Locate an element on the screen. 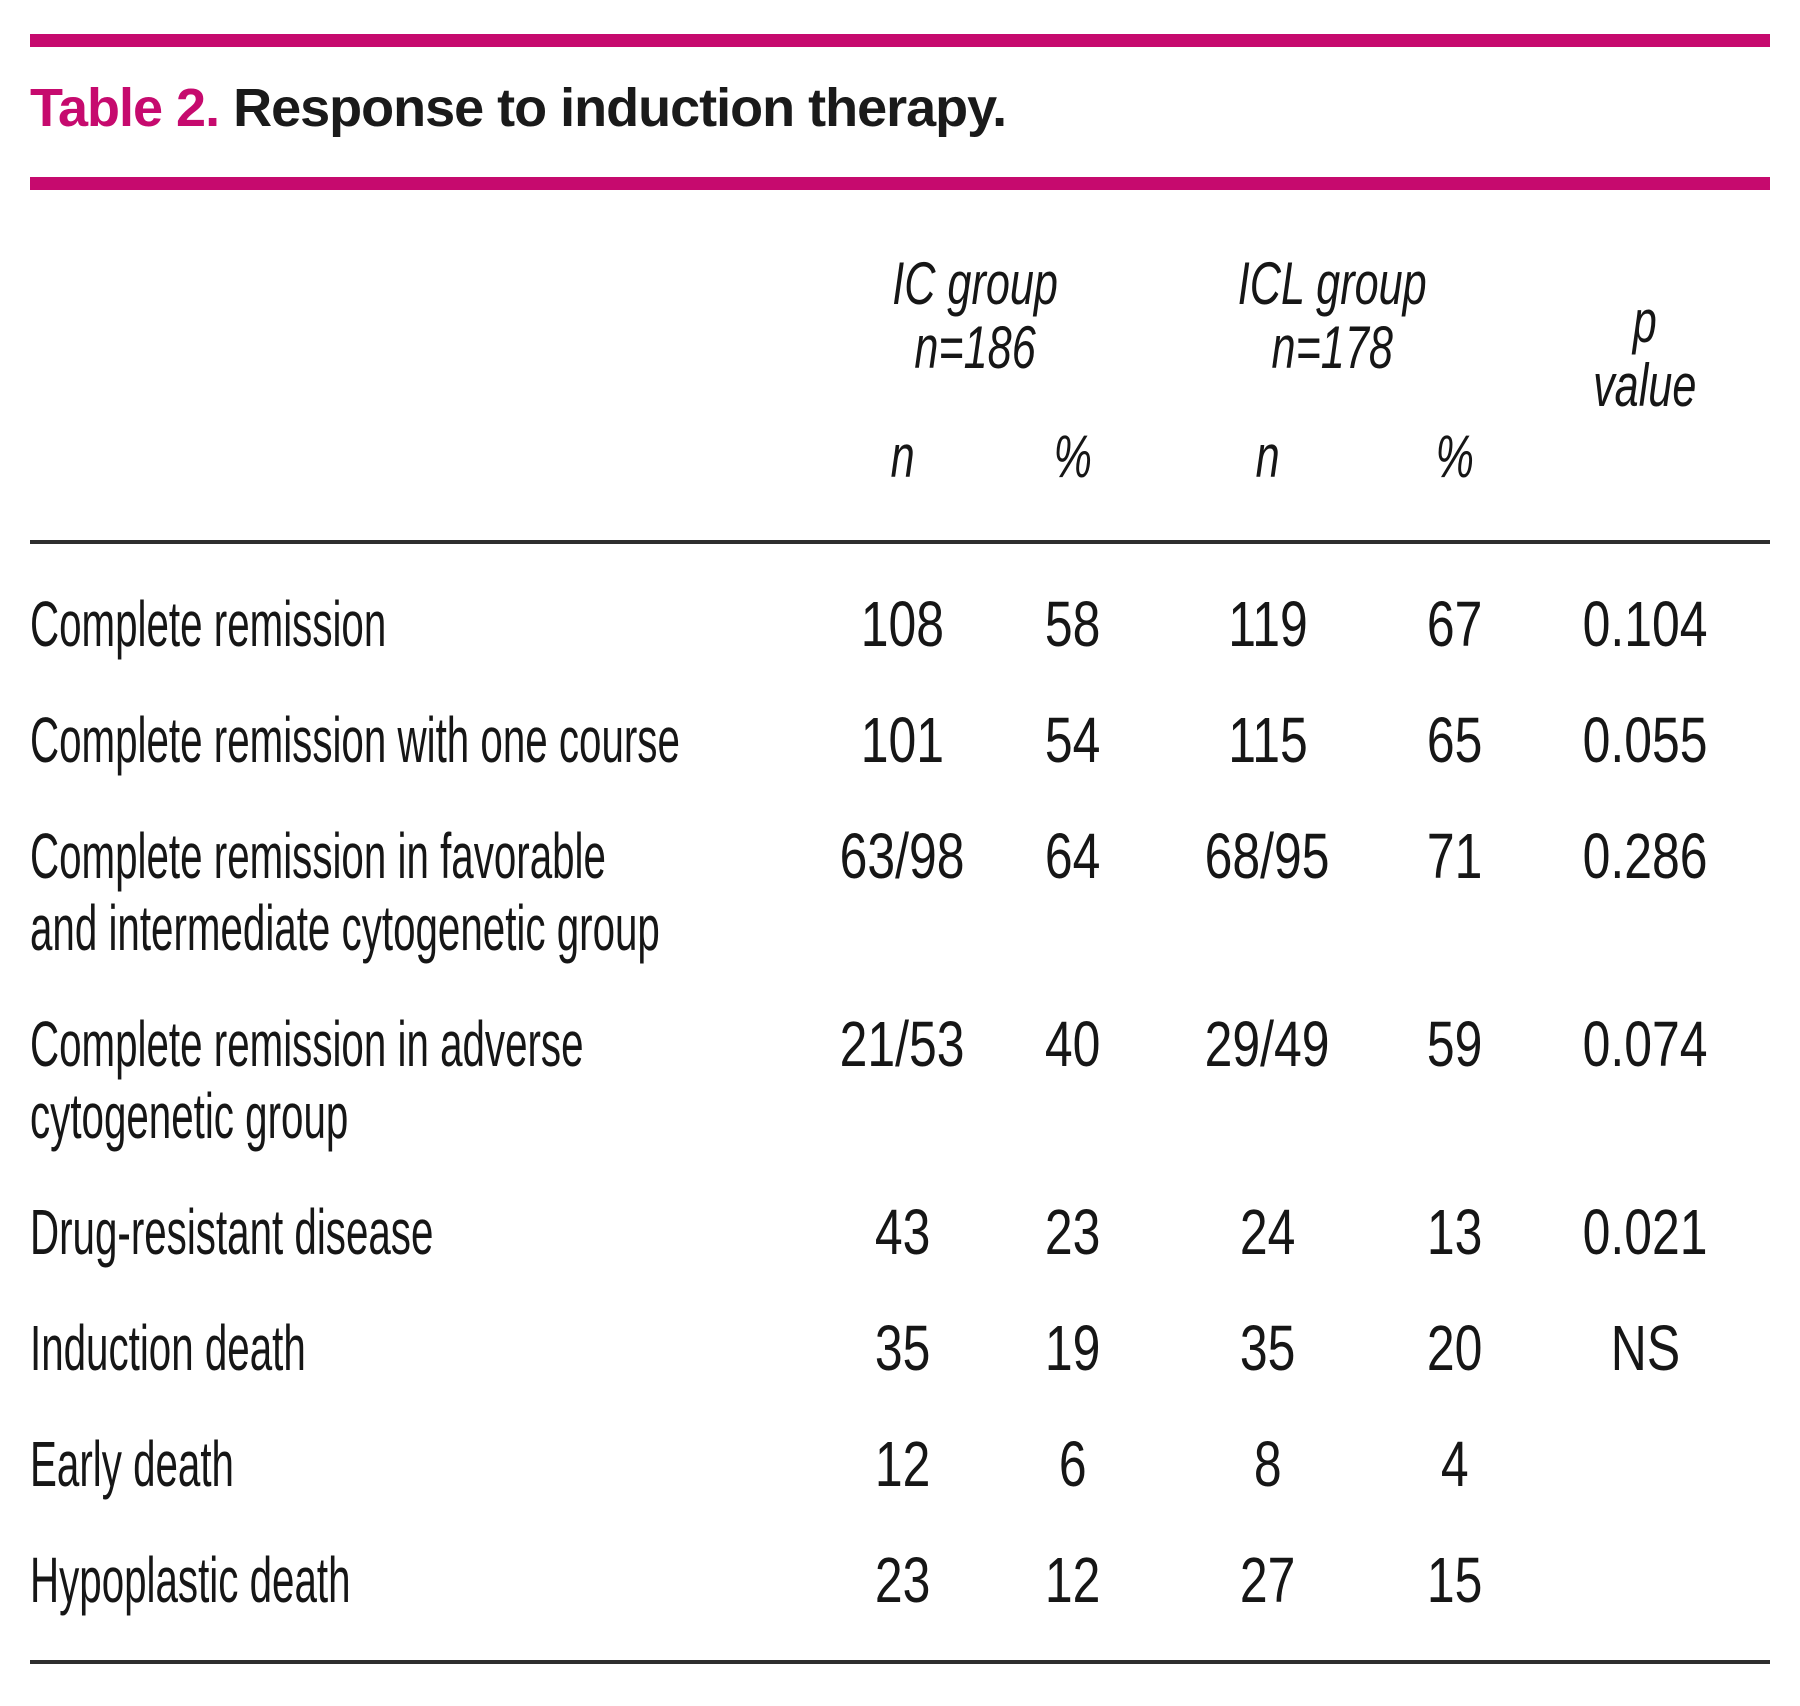 Image resolution: width=1800 pixels, height=1706 pixels. icl-group-name: ICL group is located at coordinates (1332, 283).